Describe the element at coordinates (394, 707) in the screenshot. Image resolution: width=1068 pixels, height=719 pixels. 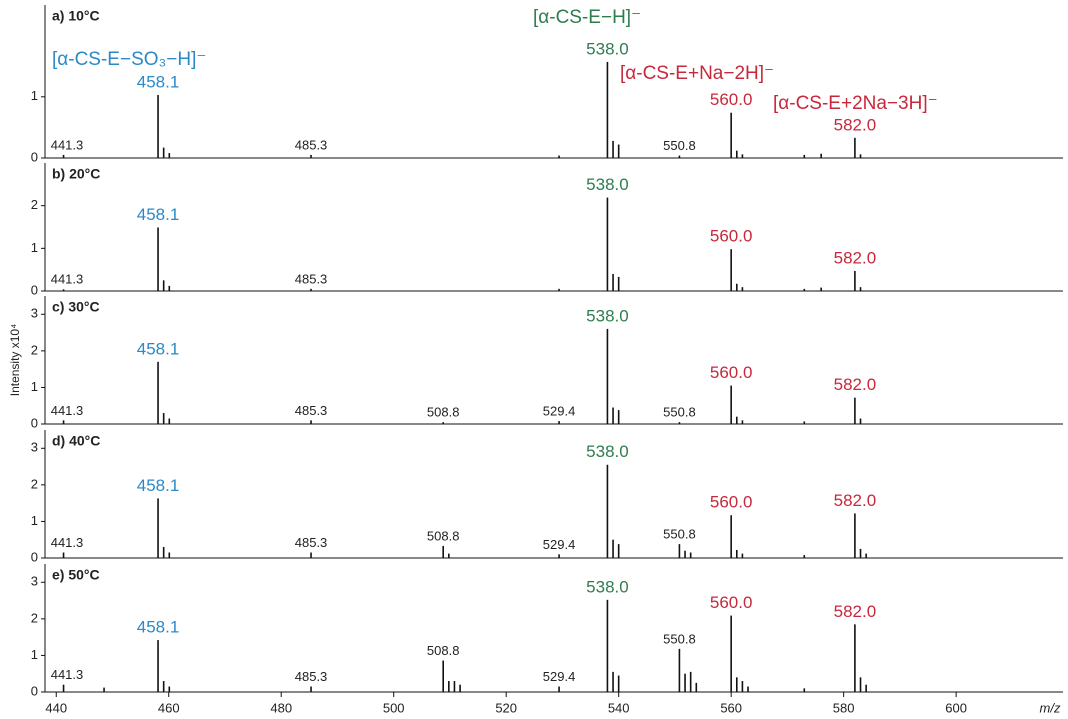
I see `x-tick-label: 500` at that location.